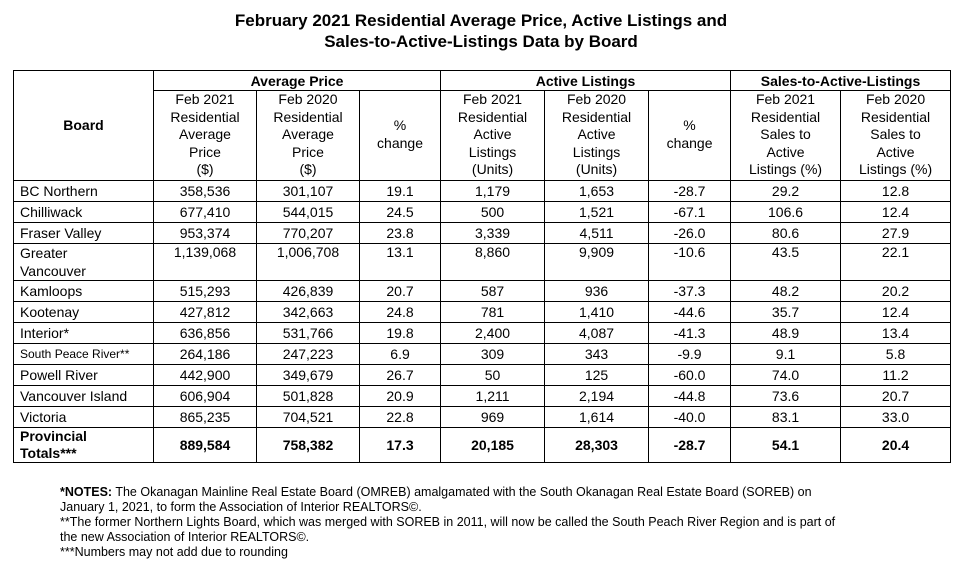 This screenshot has height=565, width=962. I want to click on active-2020: 1,614, so click(597, 416).